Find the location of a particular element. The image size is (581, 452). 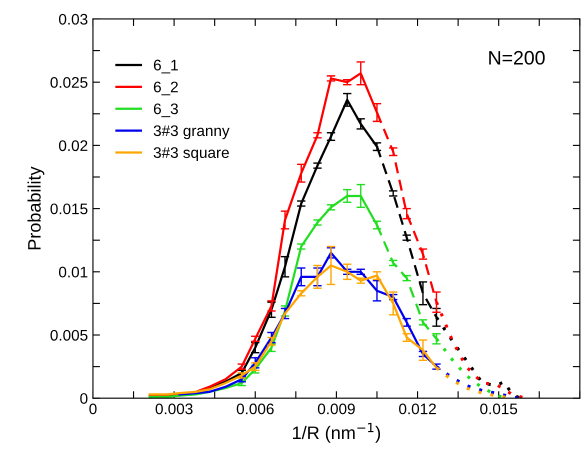

y-tick-label: 0.03 is located at coordinates (73, 19).